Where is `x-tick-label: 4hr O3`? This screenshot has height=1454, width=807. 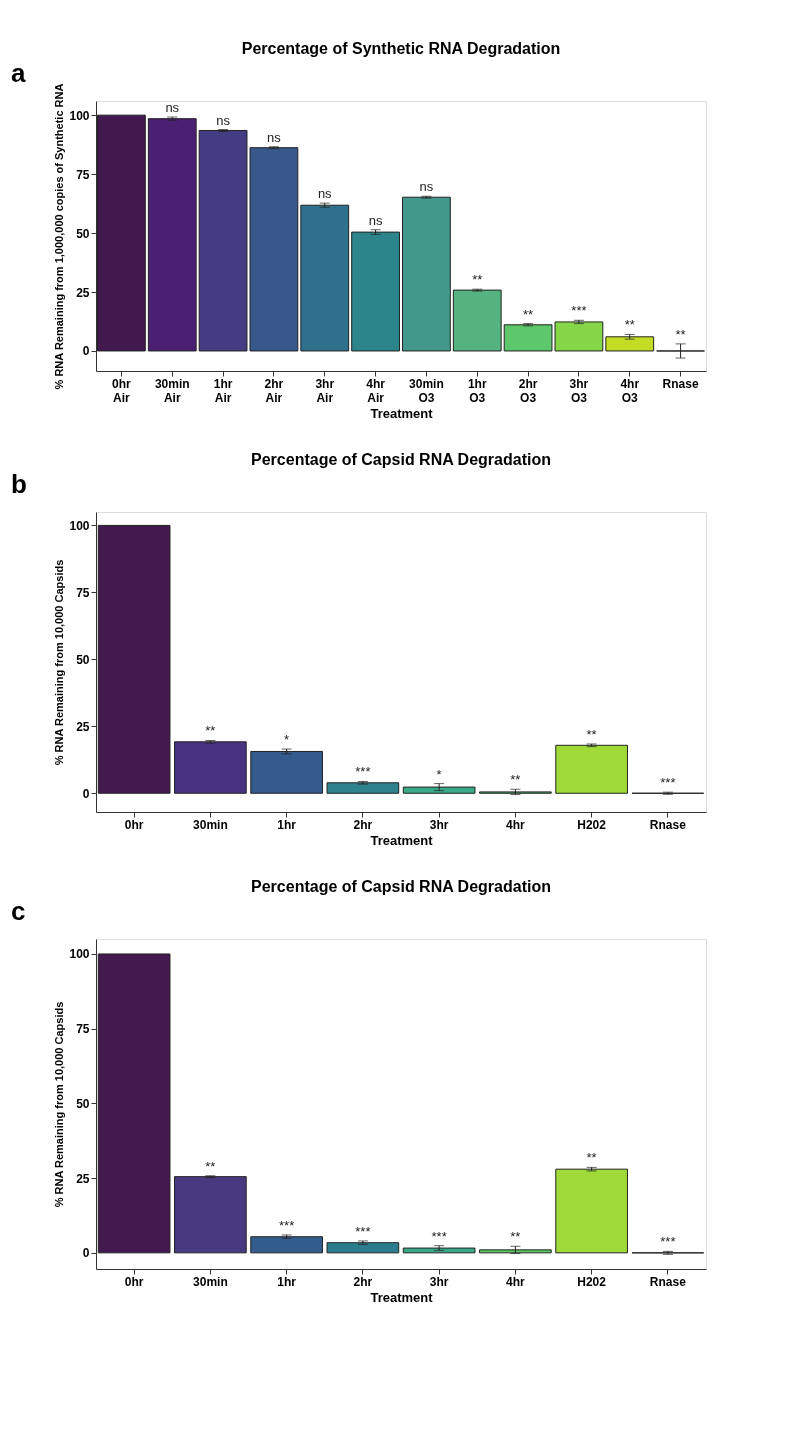
x-tick-label: 4hr O3 is located at coordinates (630, 390).